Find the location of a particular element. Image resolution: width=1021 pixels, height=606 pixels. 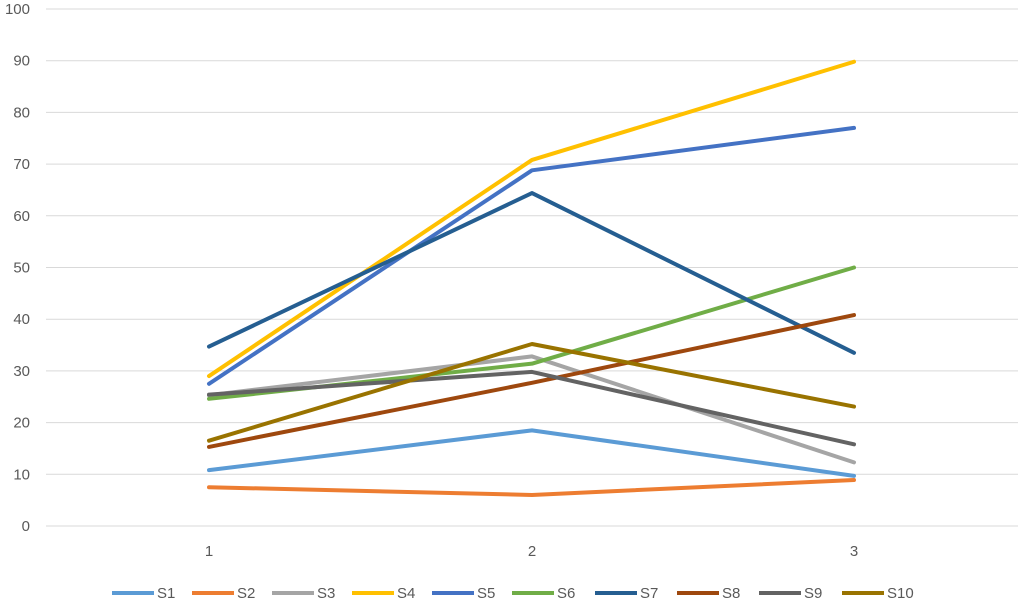

series-line-s8 is located at coordinates (531, 381).